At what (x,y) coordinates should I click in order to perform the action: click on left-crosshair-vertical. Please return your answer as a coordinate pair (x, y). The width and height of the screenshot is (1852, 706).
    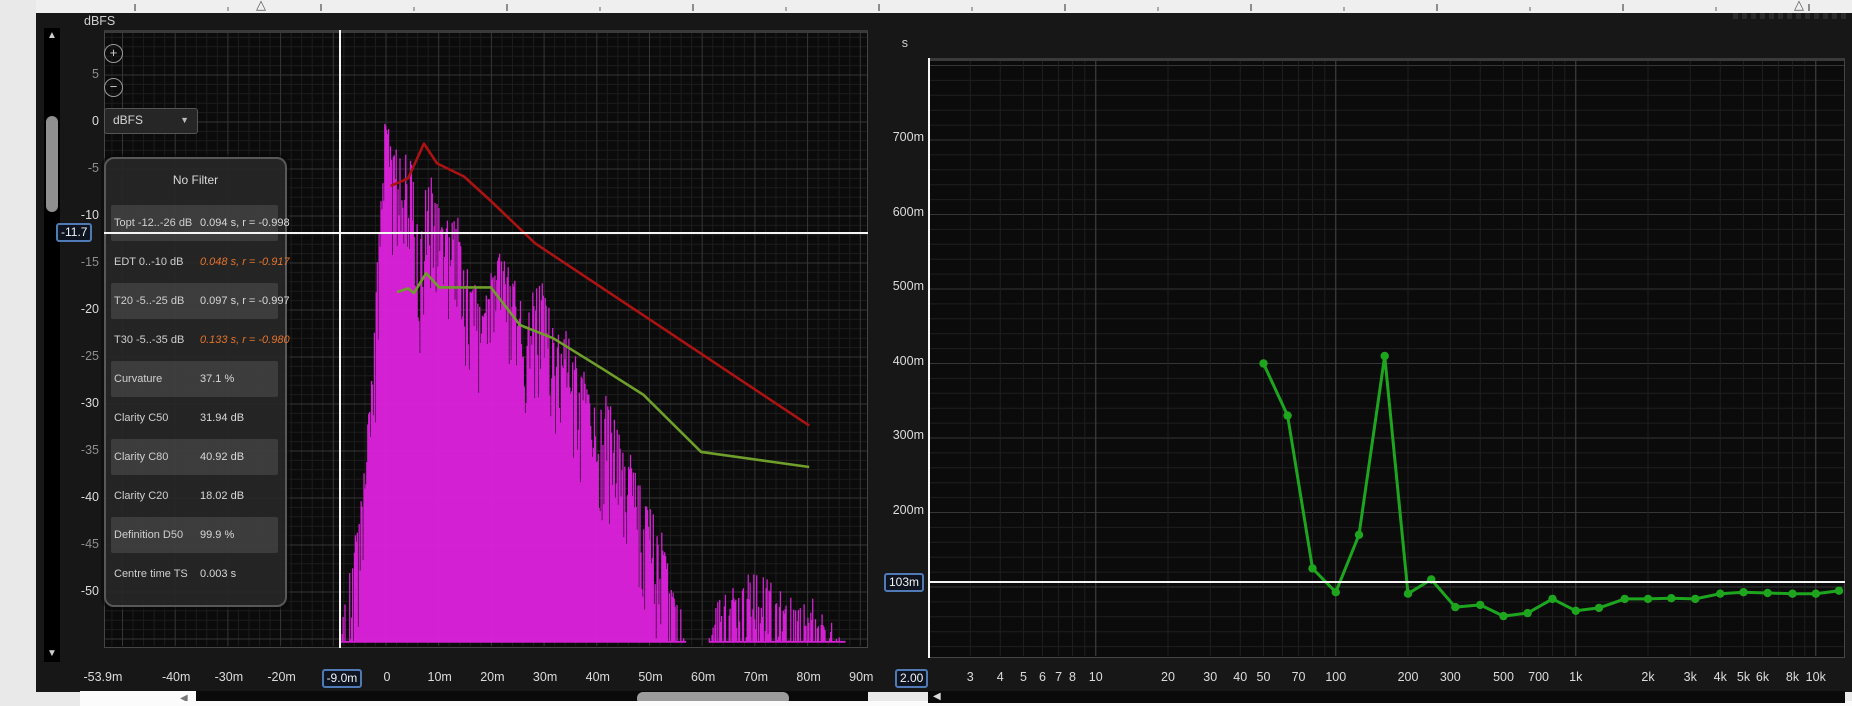
    Looking at the image, I should click on (340, 339).